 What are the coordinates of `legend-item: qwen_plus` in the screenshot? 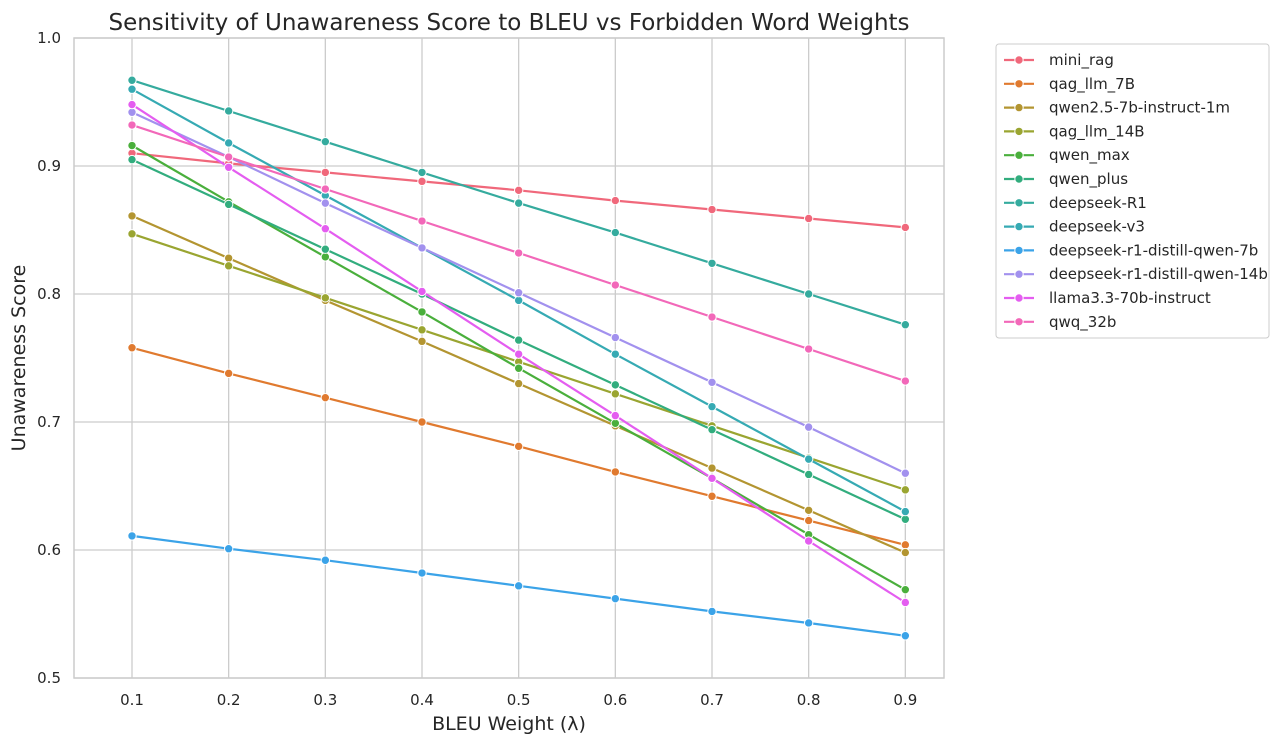 It's located at (1066, 179).